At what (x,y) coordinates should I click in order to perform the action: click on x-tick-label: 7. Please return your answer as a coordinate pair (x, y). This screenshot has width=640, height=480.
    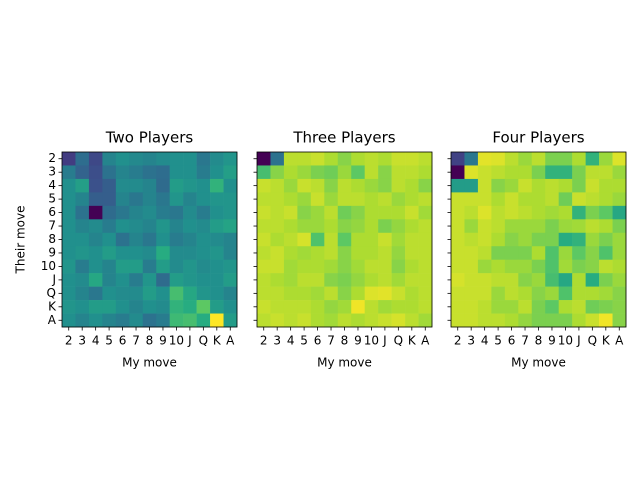
    Looking at the image, I should click on (136, 341).